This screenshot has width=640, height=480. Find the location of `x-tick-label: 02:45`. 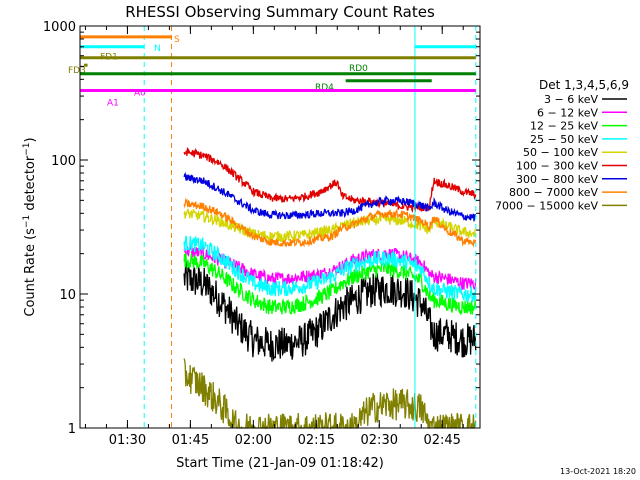

x-tick-label: 02:45 is located at coordinates (441, 440).